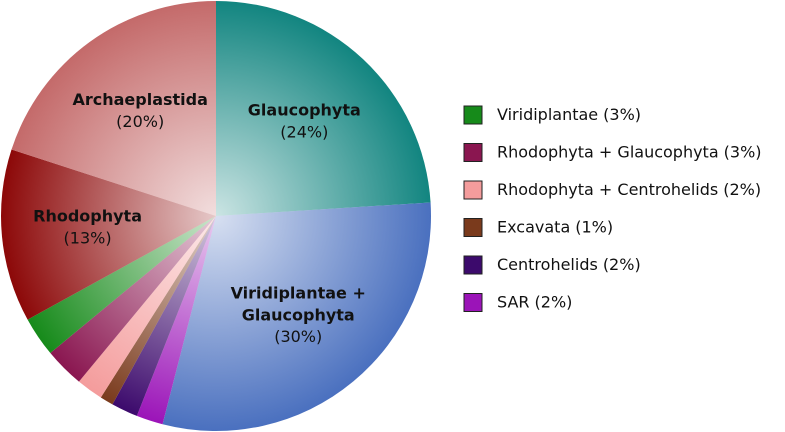  Describe the element at coordinates (87, 216) in the screenshot. I see `slice-label: Rhodophyta` at that location.